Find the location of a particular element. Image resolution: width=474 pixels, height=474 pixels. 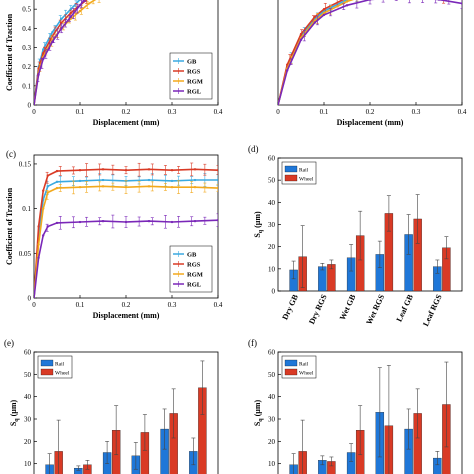

x-tick-label: 0.3 is located at coordinates (416, 112).